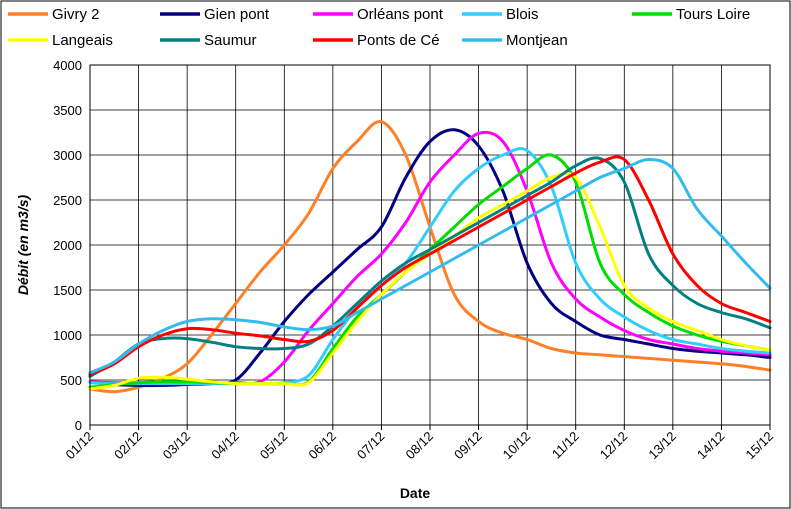 The width and height of the screenshot is (791, 509). Describe the element at coordinates (398, 40) in the screenshot. I see `legend-label: Ponts de Cé` at that location.